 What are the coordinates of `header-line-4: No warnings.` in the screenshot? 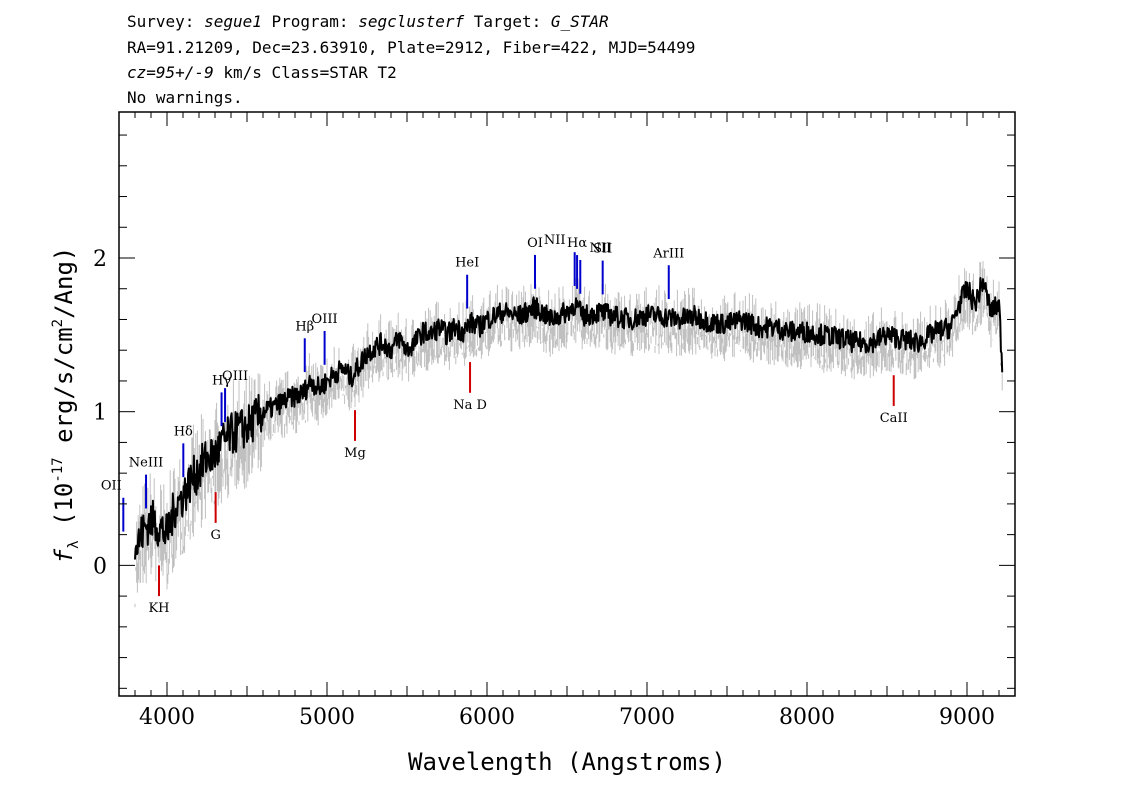 It's located at (185, 97).